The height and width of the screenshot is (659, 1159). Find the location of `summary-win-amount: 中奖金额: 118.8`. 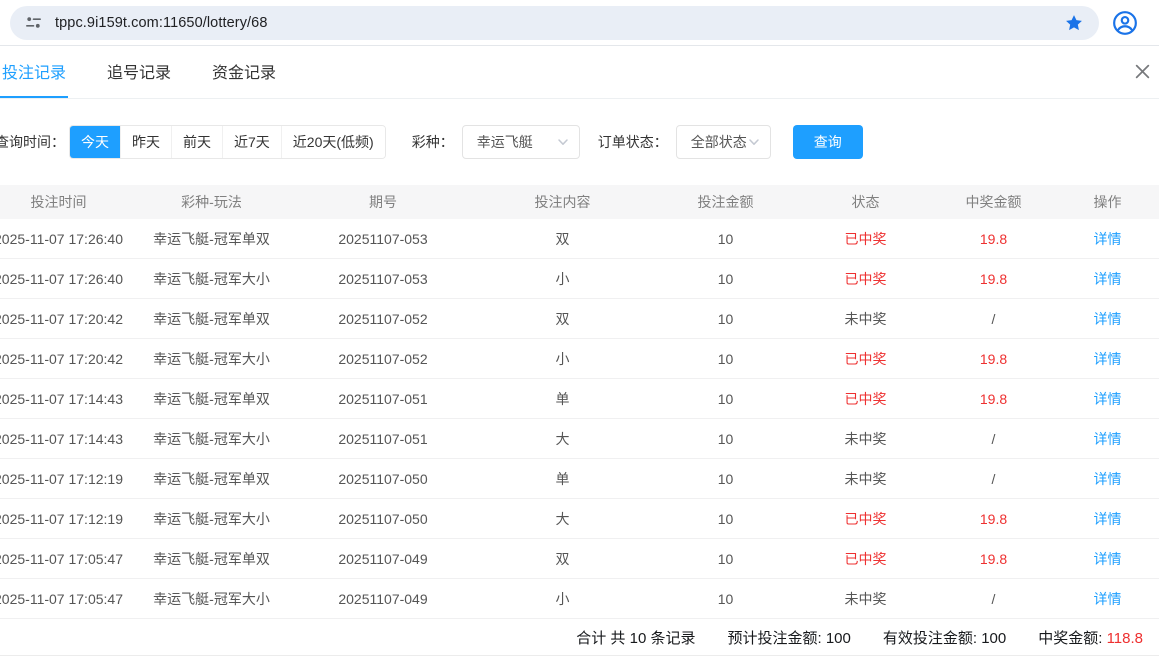

summary-win-amount: 中奖金额: 118.8 is located at coordinates (1090, 637).